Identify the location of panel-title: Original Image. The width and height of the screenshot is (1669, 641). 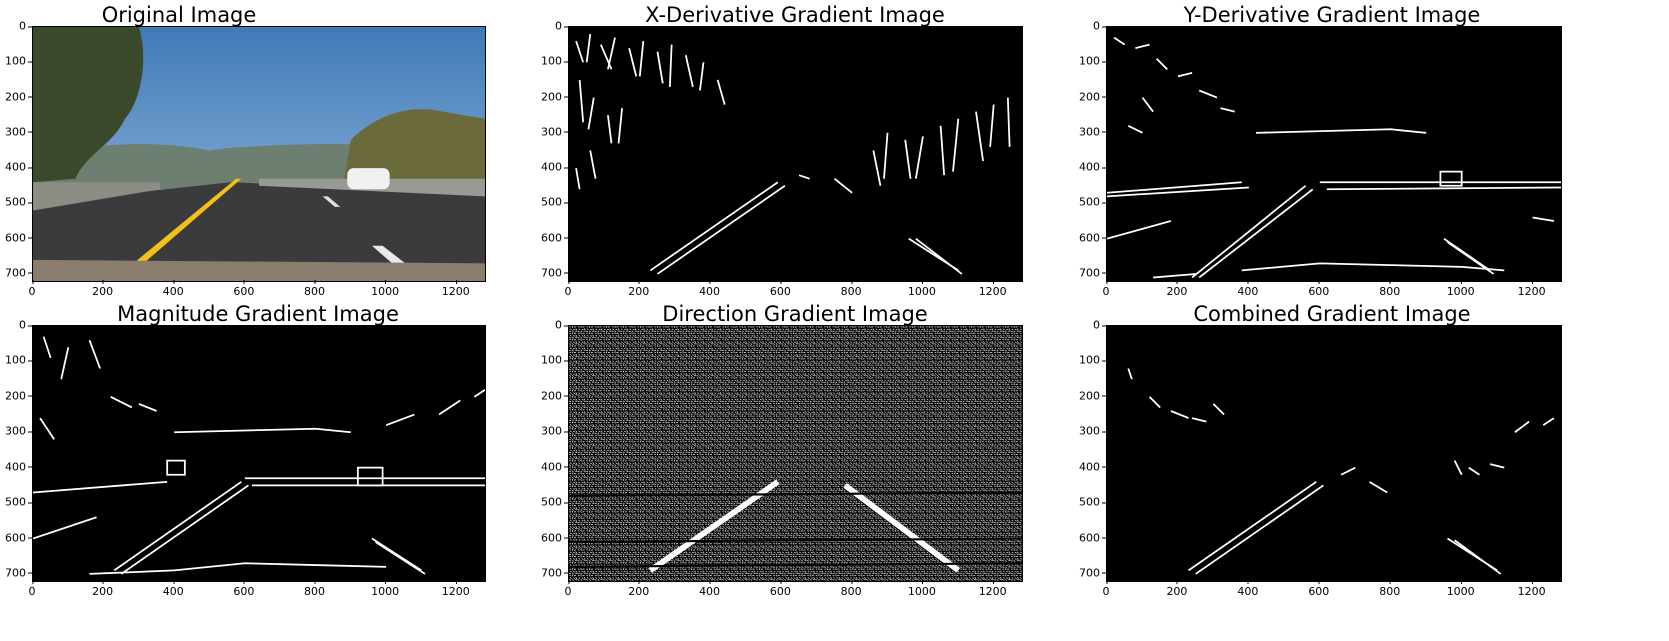
(179, 15).